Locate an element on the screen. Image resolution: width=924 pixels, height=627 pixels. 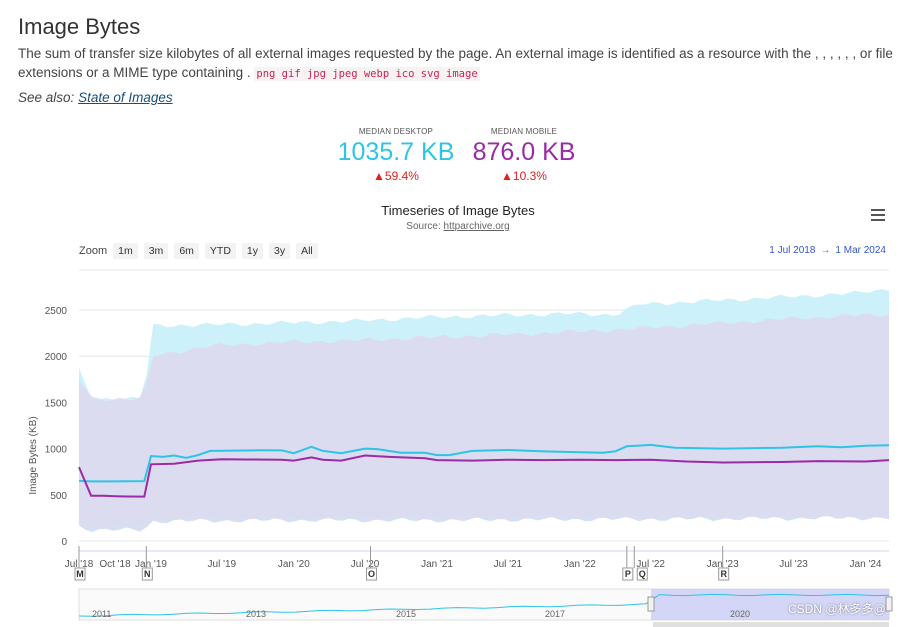
median-desktop: MEDIAN DESKTOP 1035.7 KB ▲59.4% is located at coordinates (396, 155).